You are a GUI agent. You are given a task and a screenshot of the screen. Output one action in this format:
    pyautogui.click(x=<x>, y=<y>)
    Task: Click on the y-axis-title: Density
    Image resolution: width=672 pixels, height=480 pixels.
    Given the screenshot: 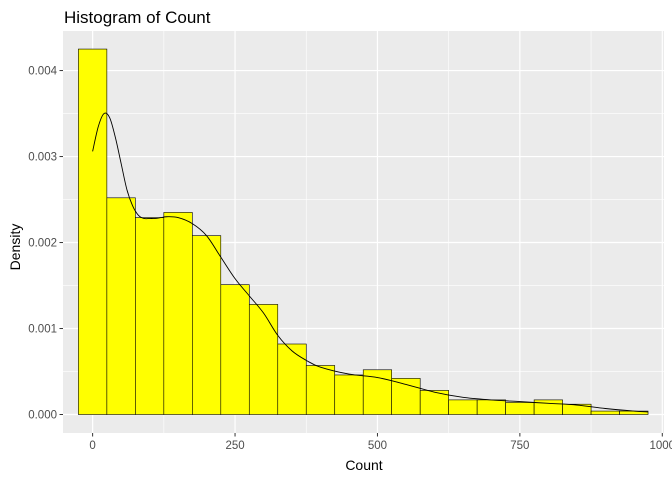 What is the action you would take?
    pyautogui.click(x=15, y=247)
    